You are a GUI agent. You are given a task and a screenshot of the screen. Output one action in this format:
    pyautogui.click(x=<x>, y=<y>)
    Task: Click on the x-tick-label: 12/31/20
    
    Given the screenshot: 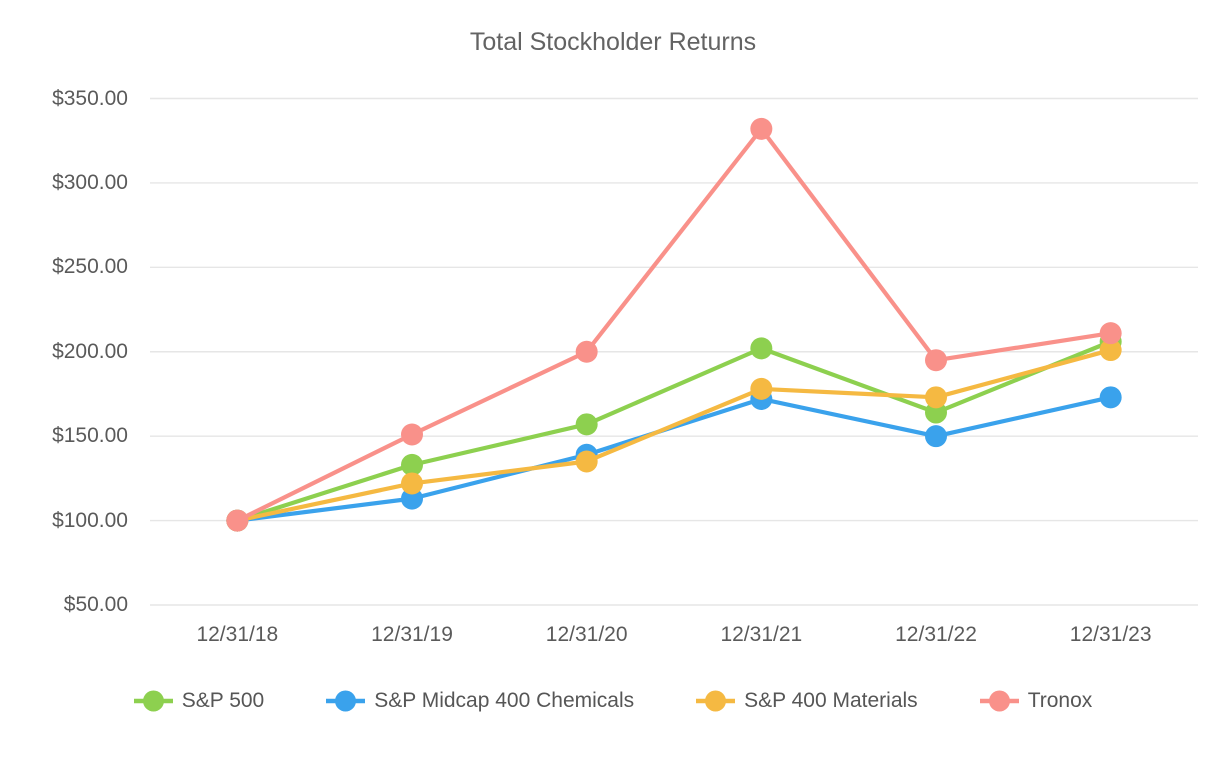 What is the action you would take?
    pyautogui.click(x=586, y=634)
    